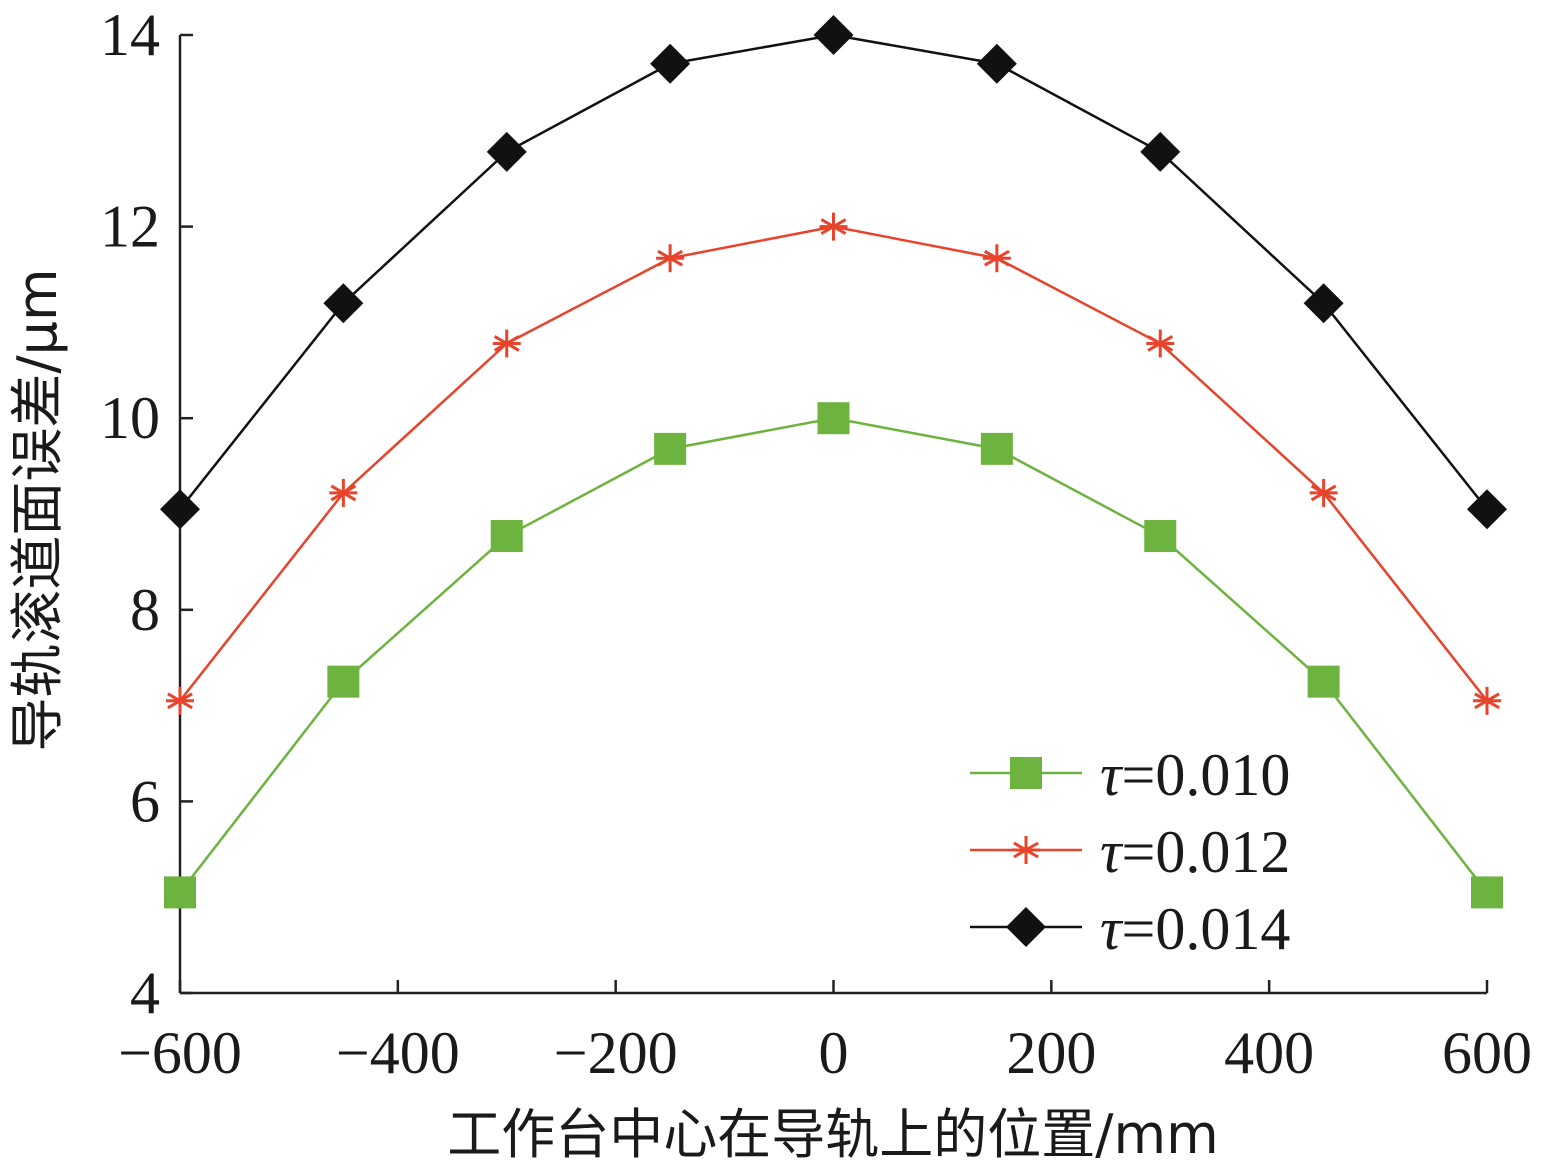 The height and width of the screenshot is (1176, 1541). Describe the element at coordinates (616, 1053) in the screenshot. I see `x-tick-label: −200` at that location.